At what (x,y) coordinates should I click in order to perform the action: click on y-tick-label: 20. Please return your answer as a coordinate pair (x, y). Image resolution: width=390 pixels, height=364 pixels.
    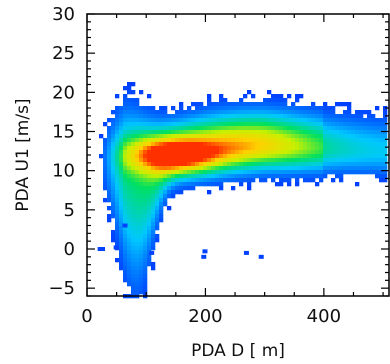
    Looking at the image, I should click on (63, 92).